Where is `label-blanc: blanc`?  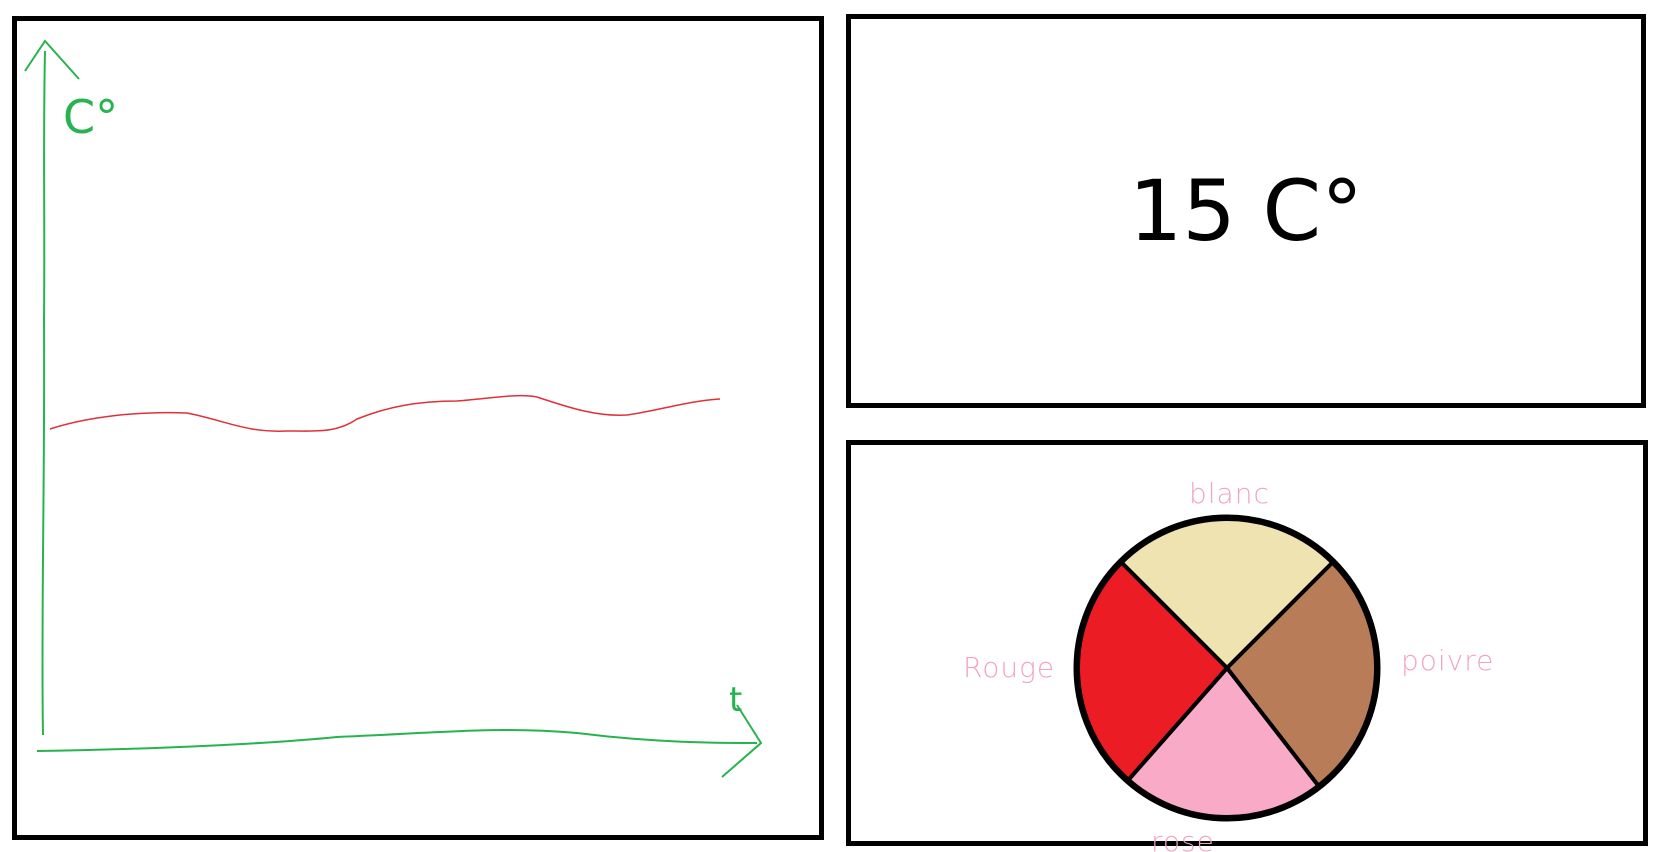 label-blanc: blanc is located at coordinates (1229, 493).